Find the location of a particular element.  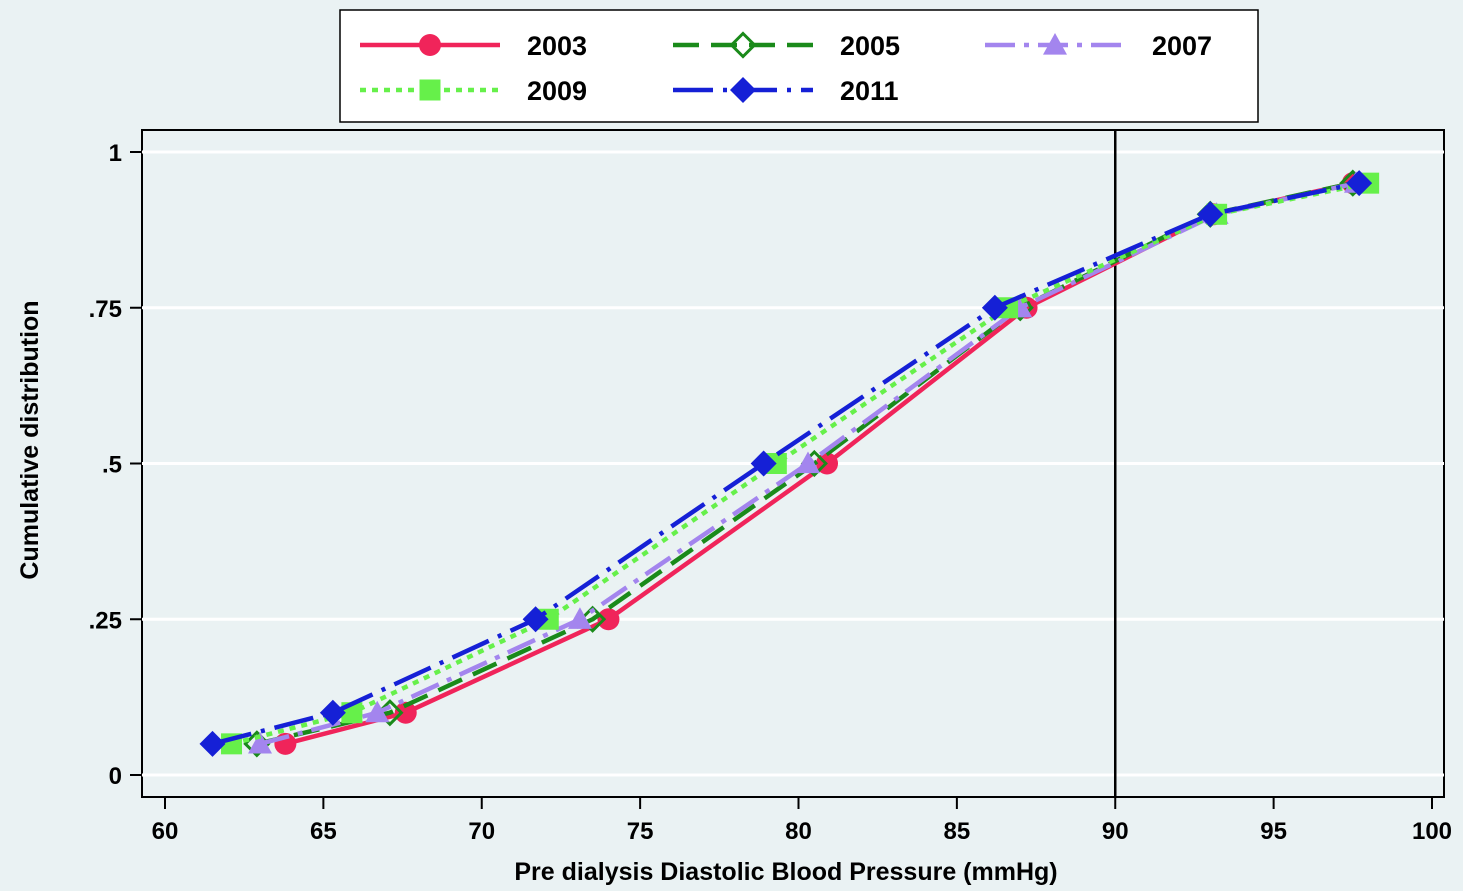

legend-marker-2009 is located at coordinates (430, 90).